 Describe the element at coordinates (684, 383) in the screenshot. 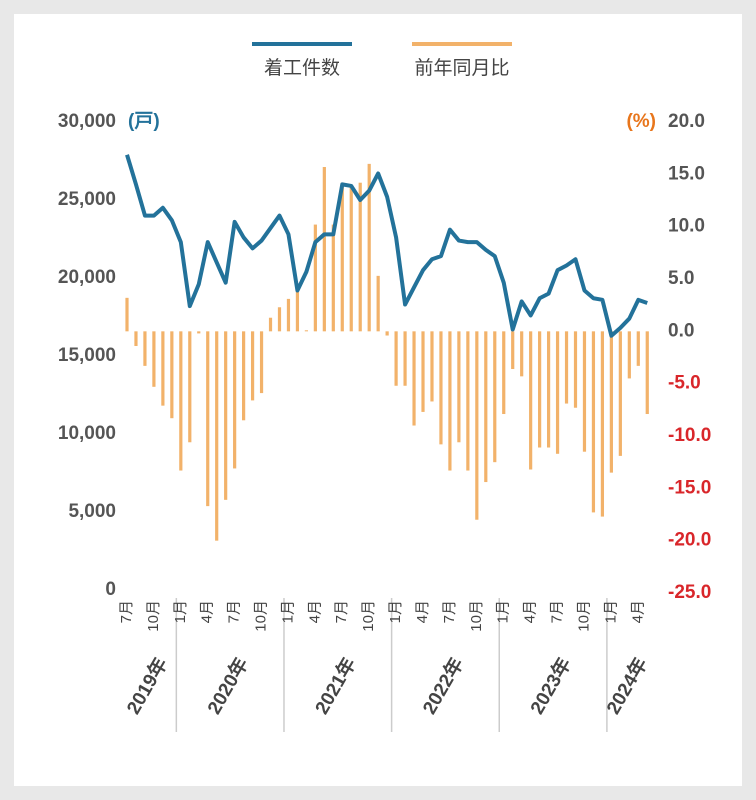

I see `y2-tick-label: -5.0` at that location.